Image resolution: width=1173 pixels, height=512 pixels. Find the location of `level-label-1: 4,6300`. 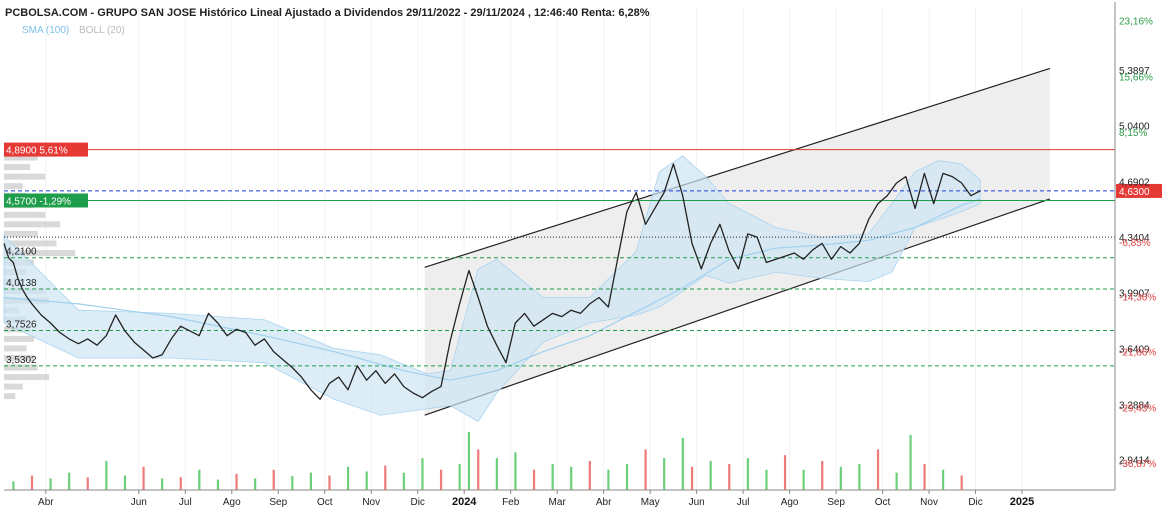

level-label-1: 4,6300 is located at coordinates (1134, 192).